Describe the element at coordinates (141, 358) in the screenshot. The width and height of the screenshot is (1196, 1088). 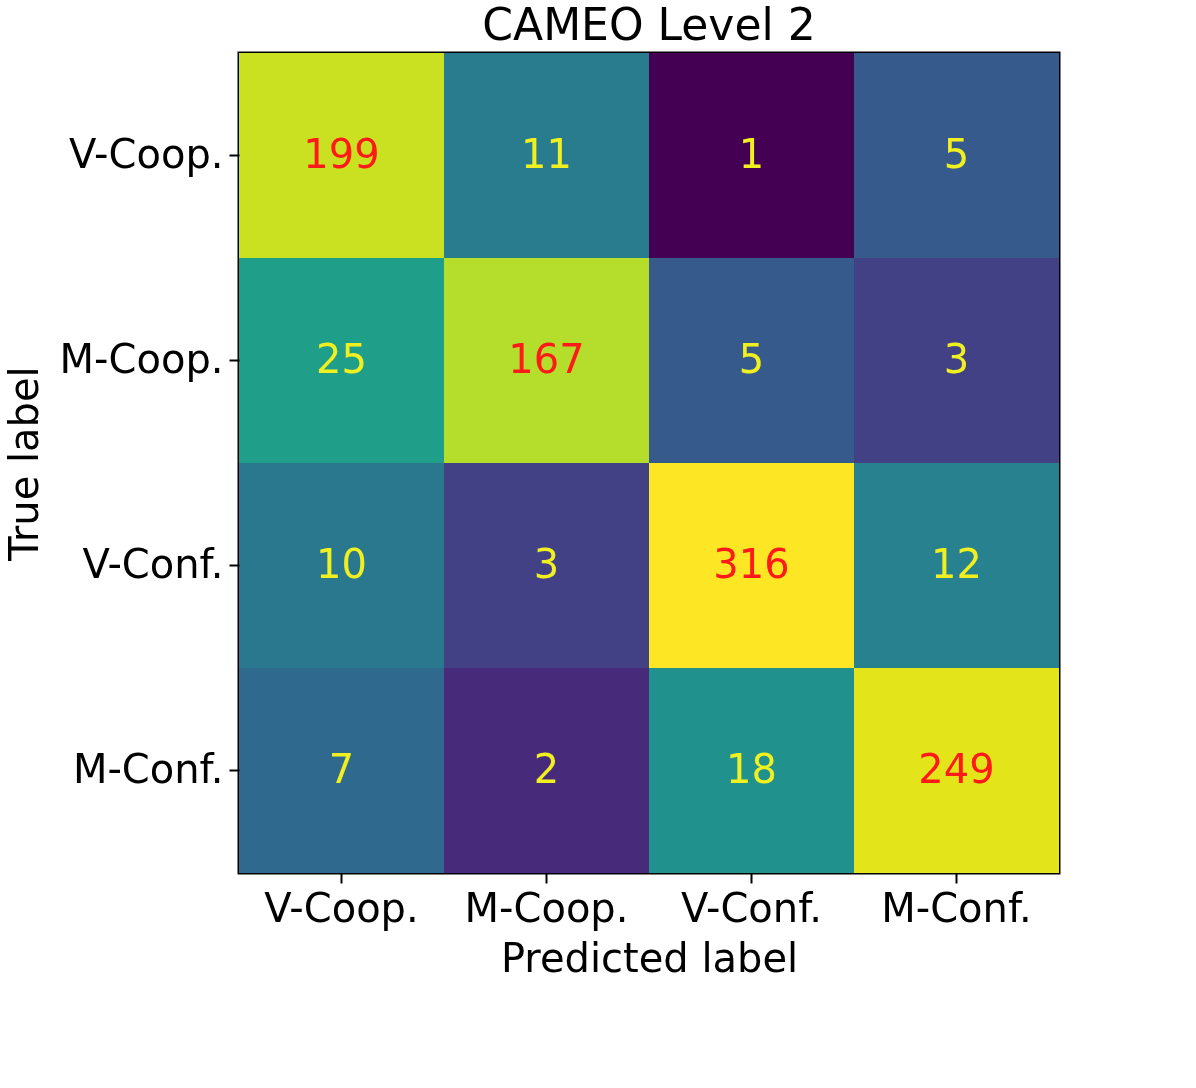
I see `y-tick-label: M-Coop.` at that location.